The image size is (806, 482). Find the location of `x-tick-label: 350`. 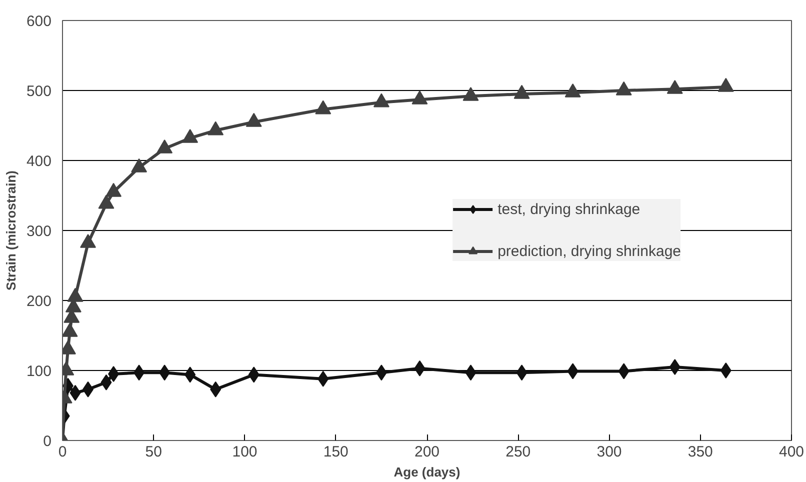

x-tick-label: 350 is located at coordinates (700, 452).